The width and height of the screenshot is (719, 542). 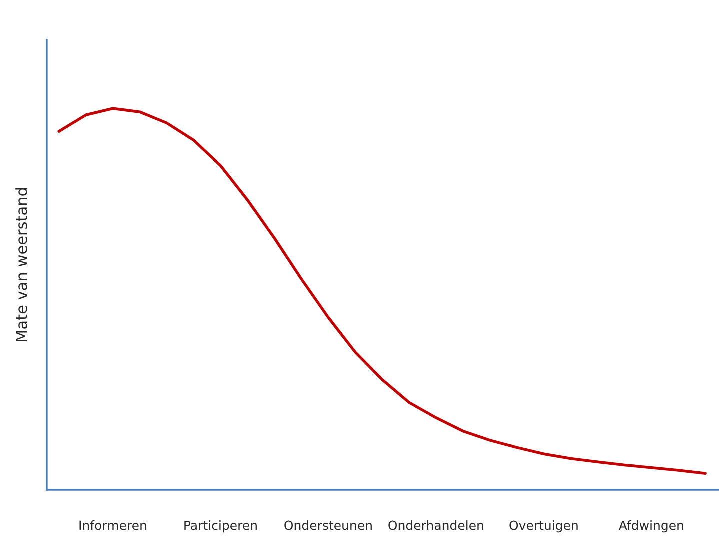 I want to click on x-tick-label: Onderhandelen, so click(x=436, y=525).